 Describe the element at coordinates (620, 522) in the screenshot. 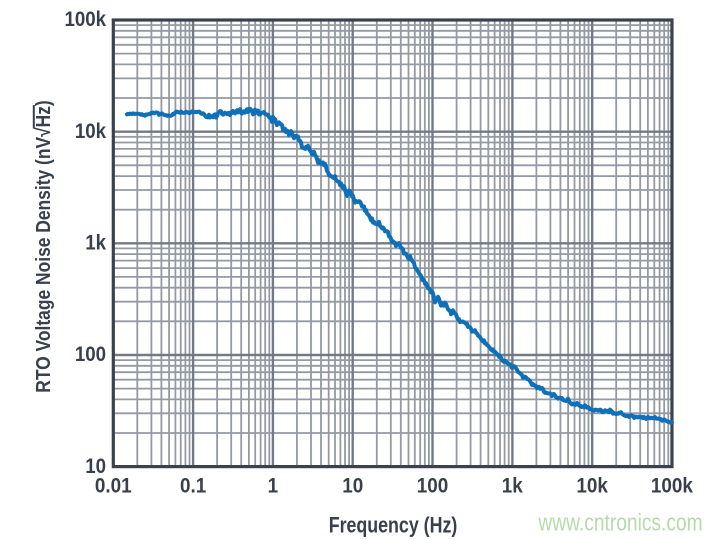

I see `svg-text: www.cntronics.com` at that location.